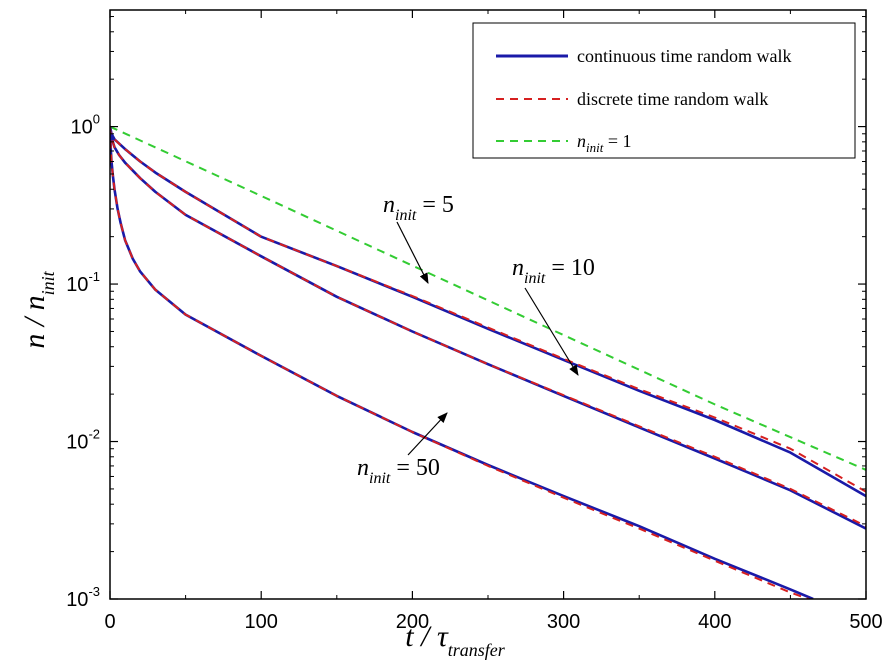 This screenshot has height=664, width=894. I want to click on annotation-label-ninit-10: ninit = 10, so click(553, 271).